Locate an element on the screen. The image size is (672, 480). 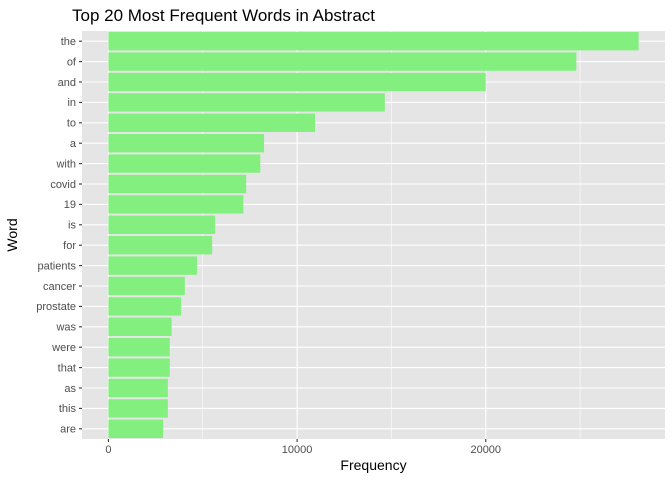
bar-prostate is located at coordinates (145, 306).